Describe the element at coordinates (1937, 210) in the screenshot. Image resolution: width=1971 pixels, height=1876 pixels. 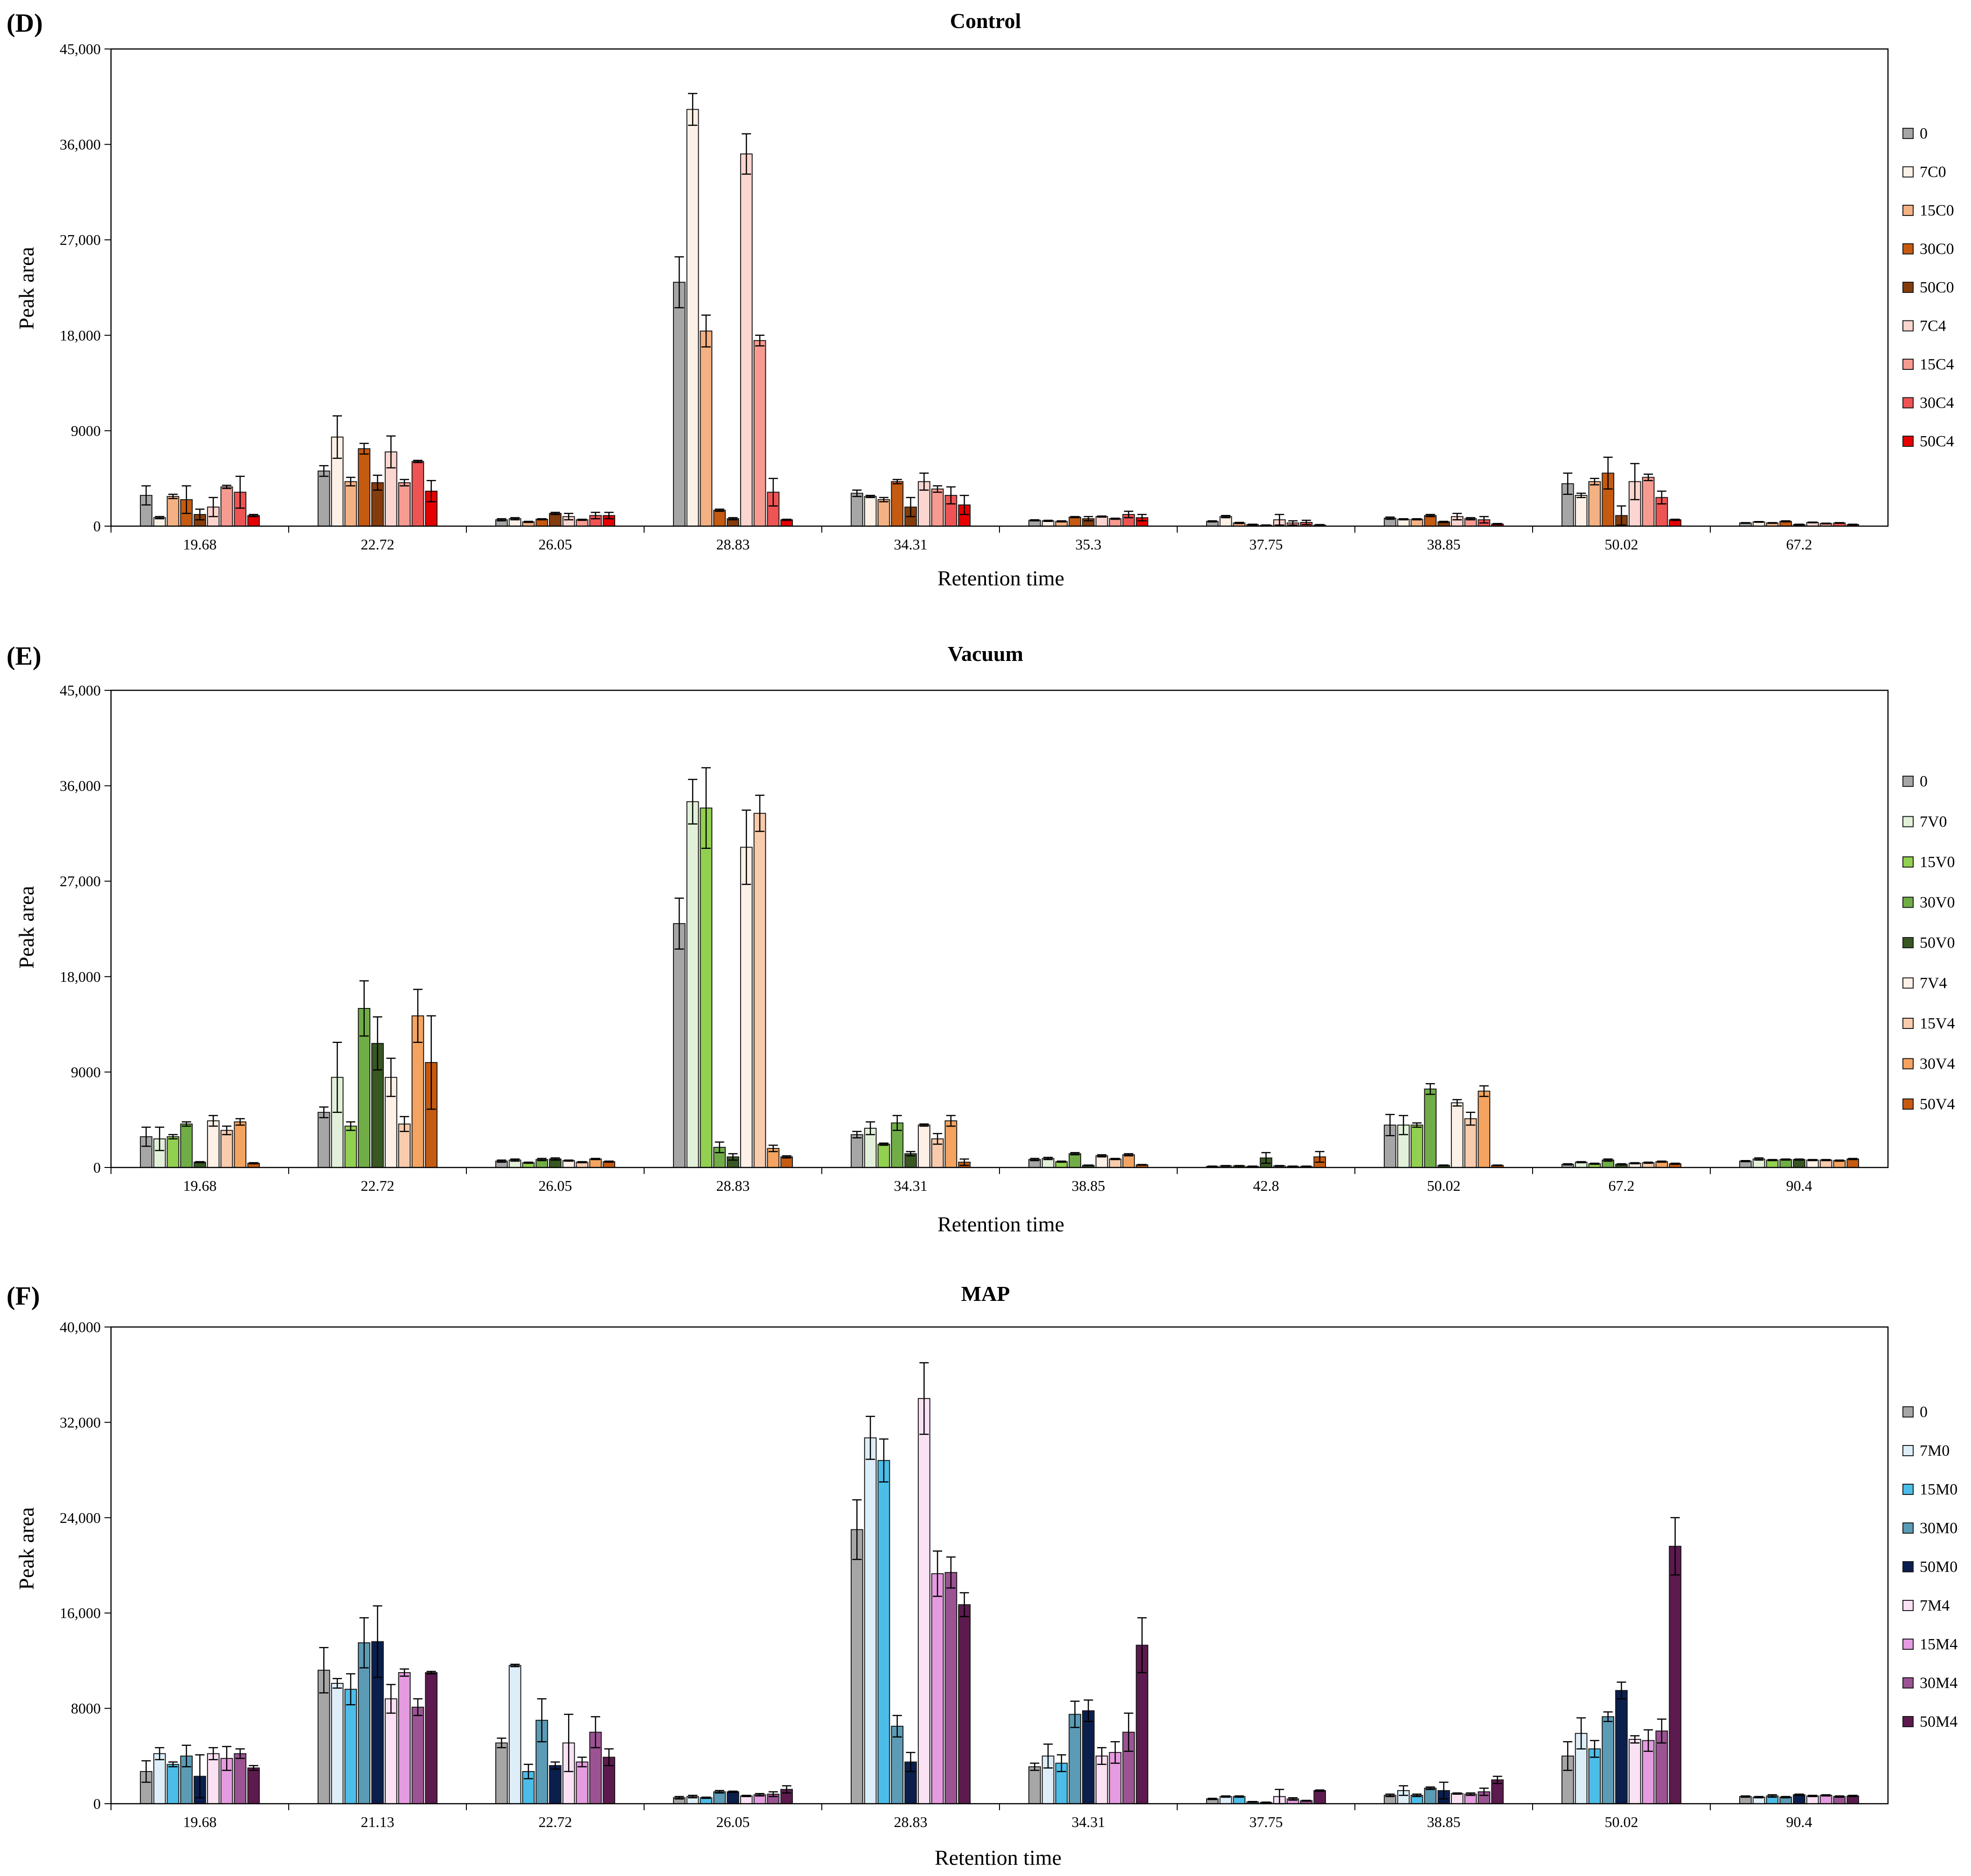
I see `legend-label: 15C0` at that location.